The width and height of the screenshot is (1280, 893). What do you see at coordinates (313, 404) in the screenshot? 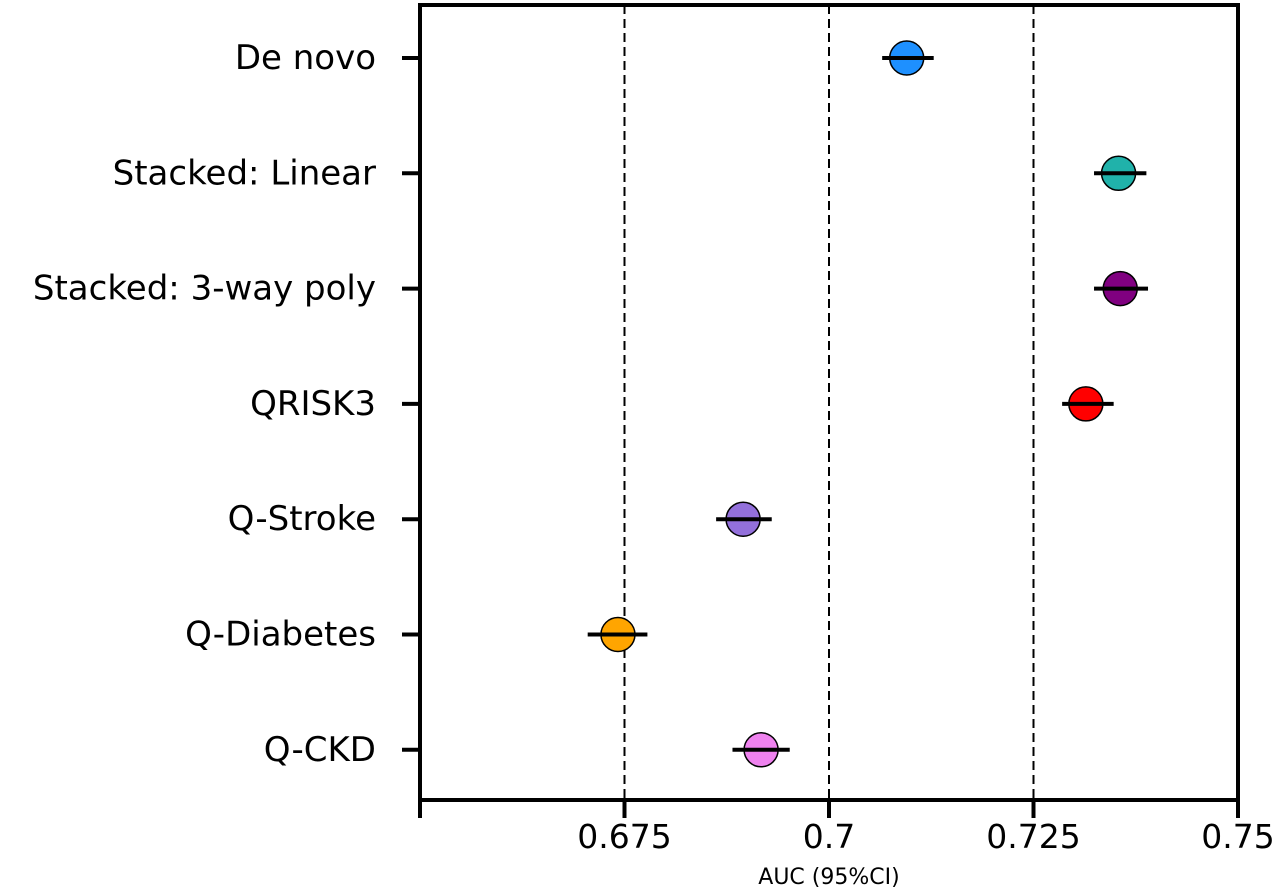
I see `y-tick-label: QRISK3` at bounding box center [313, 404].